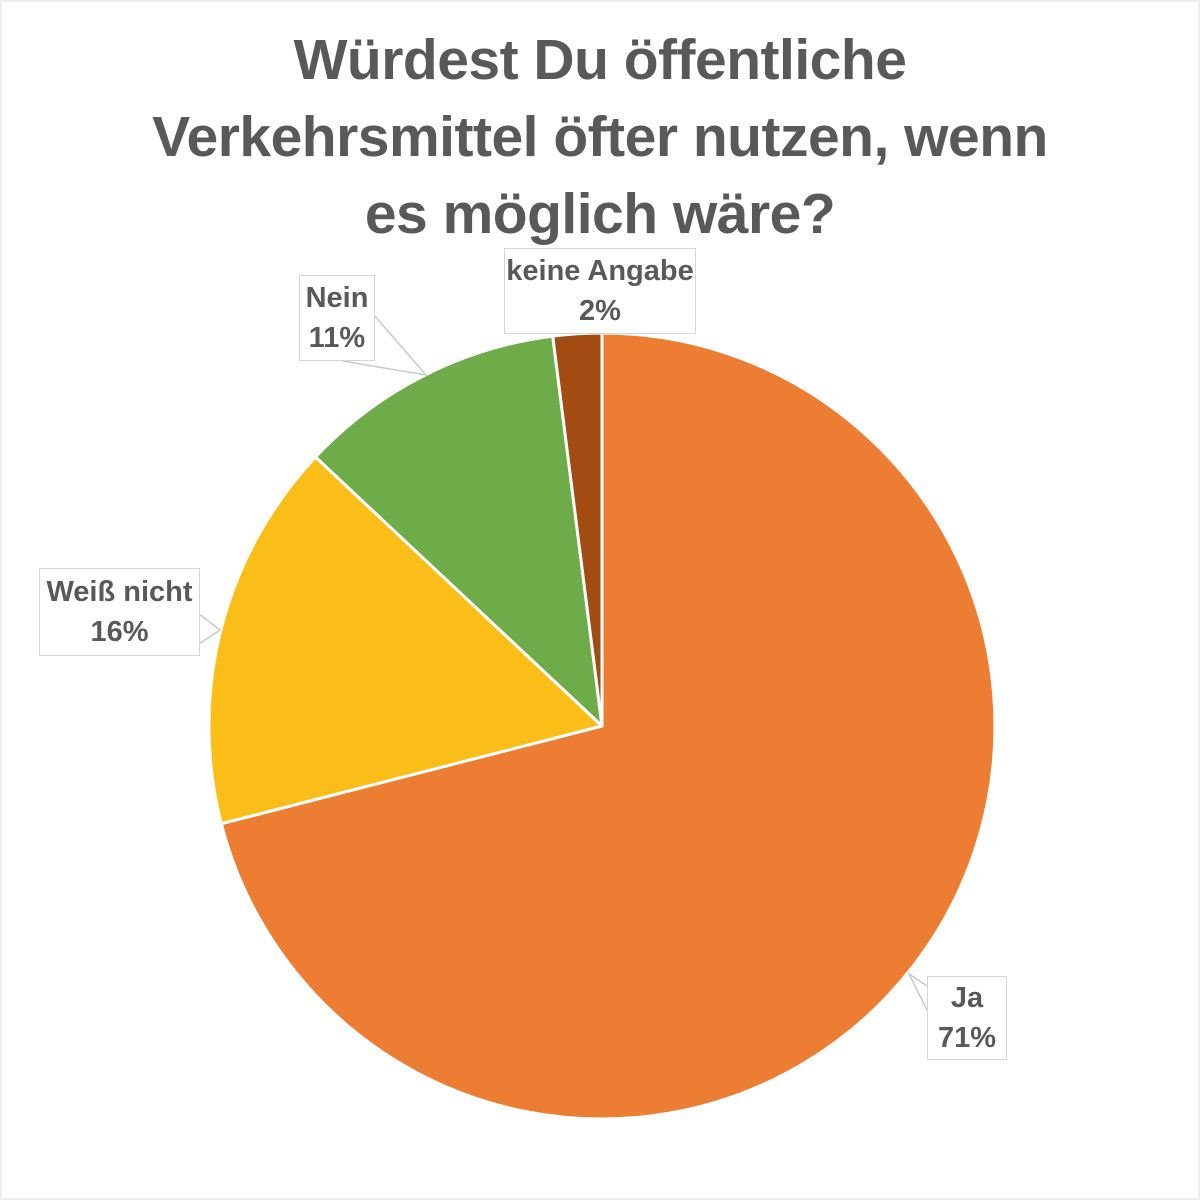  Describe the element at coordinates (119, 592) in the screenshot. I see `data-label-weiss-nicht-category: Weiß nicht` at that location.